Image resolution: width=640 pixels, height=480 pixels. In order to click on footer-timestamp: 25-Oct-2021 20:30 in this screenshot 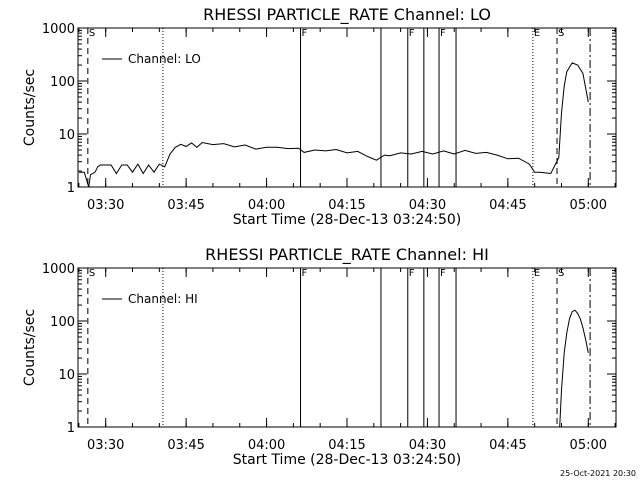, I will do `click(598, 473)`.